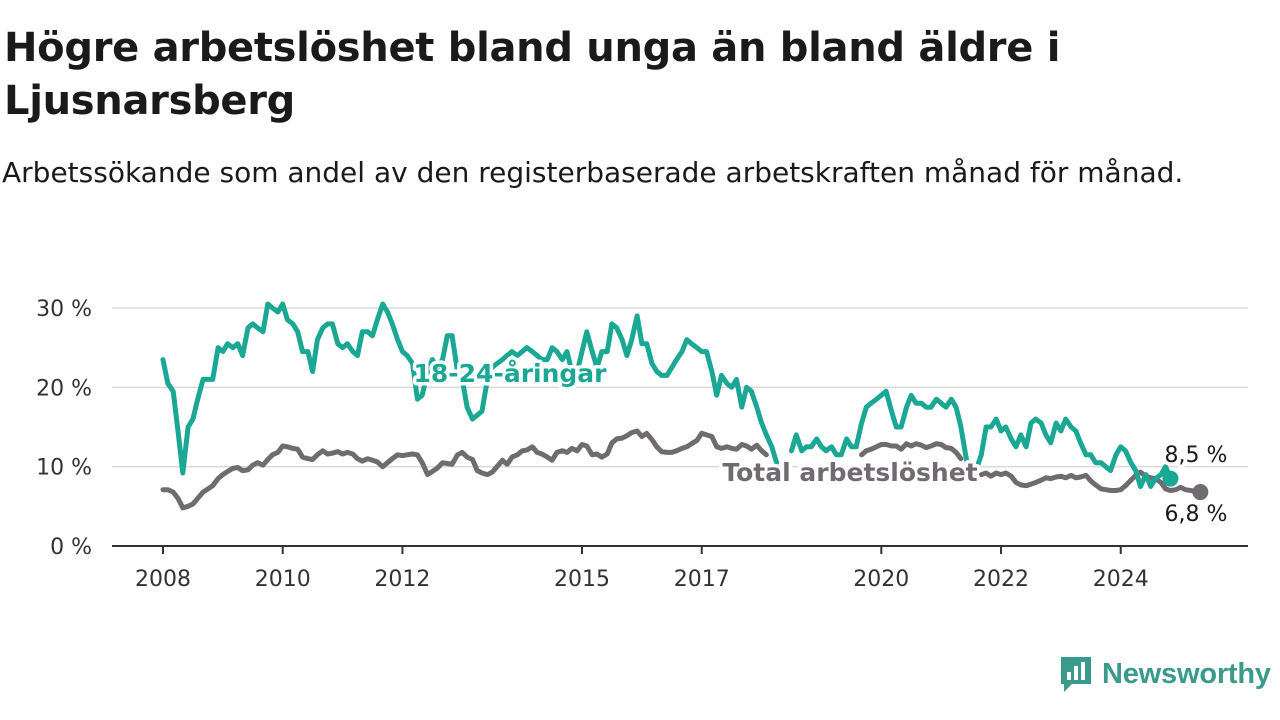  I want to click on y-tick-labels: 0 % 10 % 20 % 30 %, so click(64, 428).